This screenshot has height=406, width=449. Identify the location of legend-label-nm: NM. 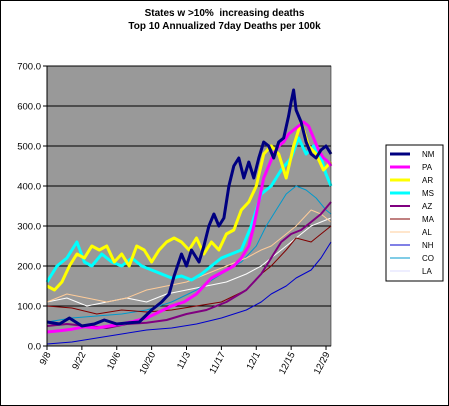
(428, 154).